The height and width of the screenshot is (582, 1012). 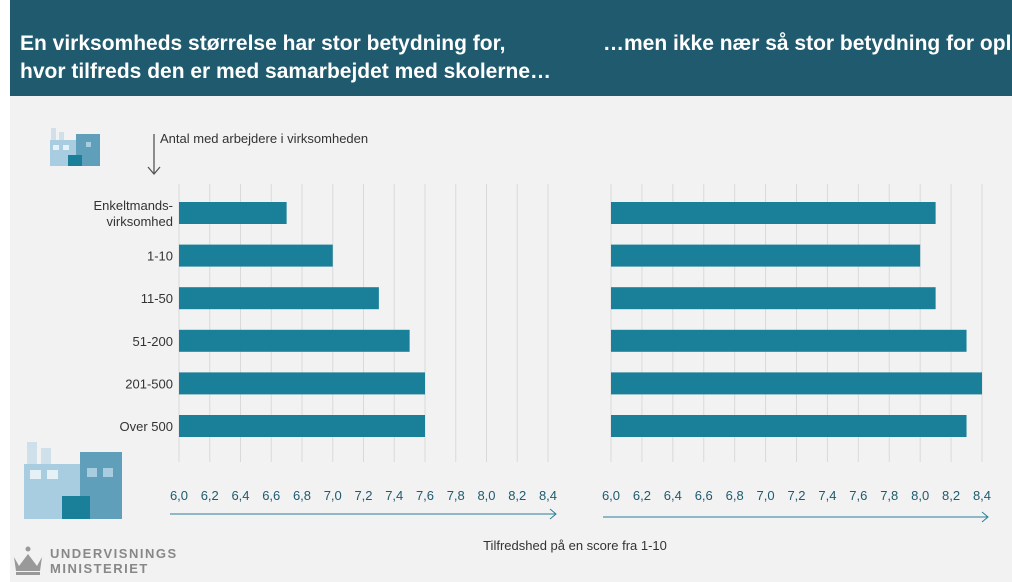 I want to click on category-label: Enkeltmands-virksomhed, so click(x=133, y=213).